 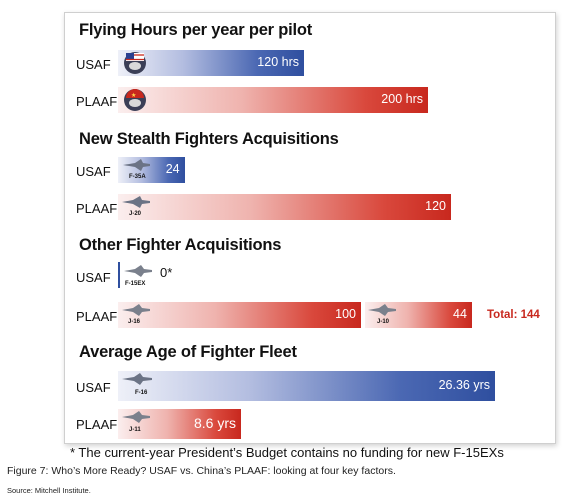 What do you see at coordinates (97, 208) in the screenshot?
I see `stealth-plaaf-label: PLAAF` at bounding box center [97, 208].